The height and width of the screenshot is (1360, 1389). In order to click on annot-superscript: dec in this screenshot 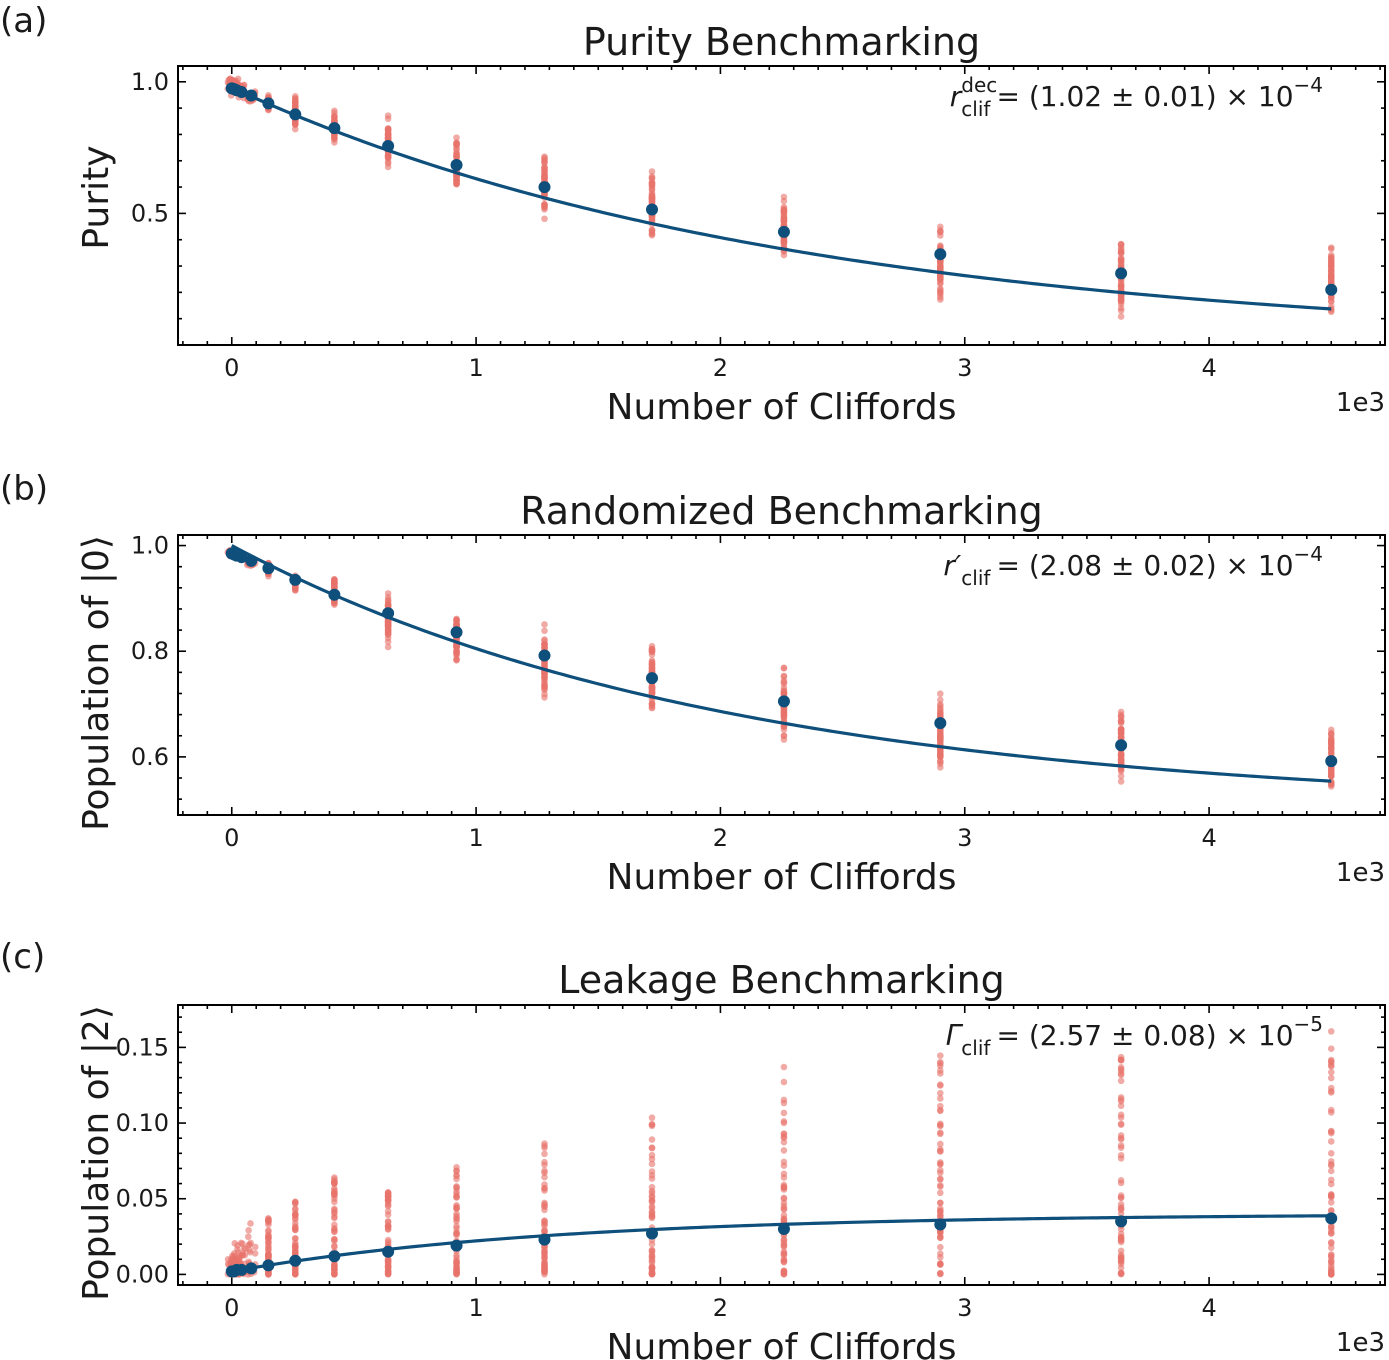, I will do `click(979, 85)`.